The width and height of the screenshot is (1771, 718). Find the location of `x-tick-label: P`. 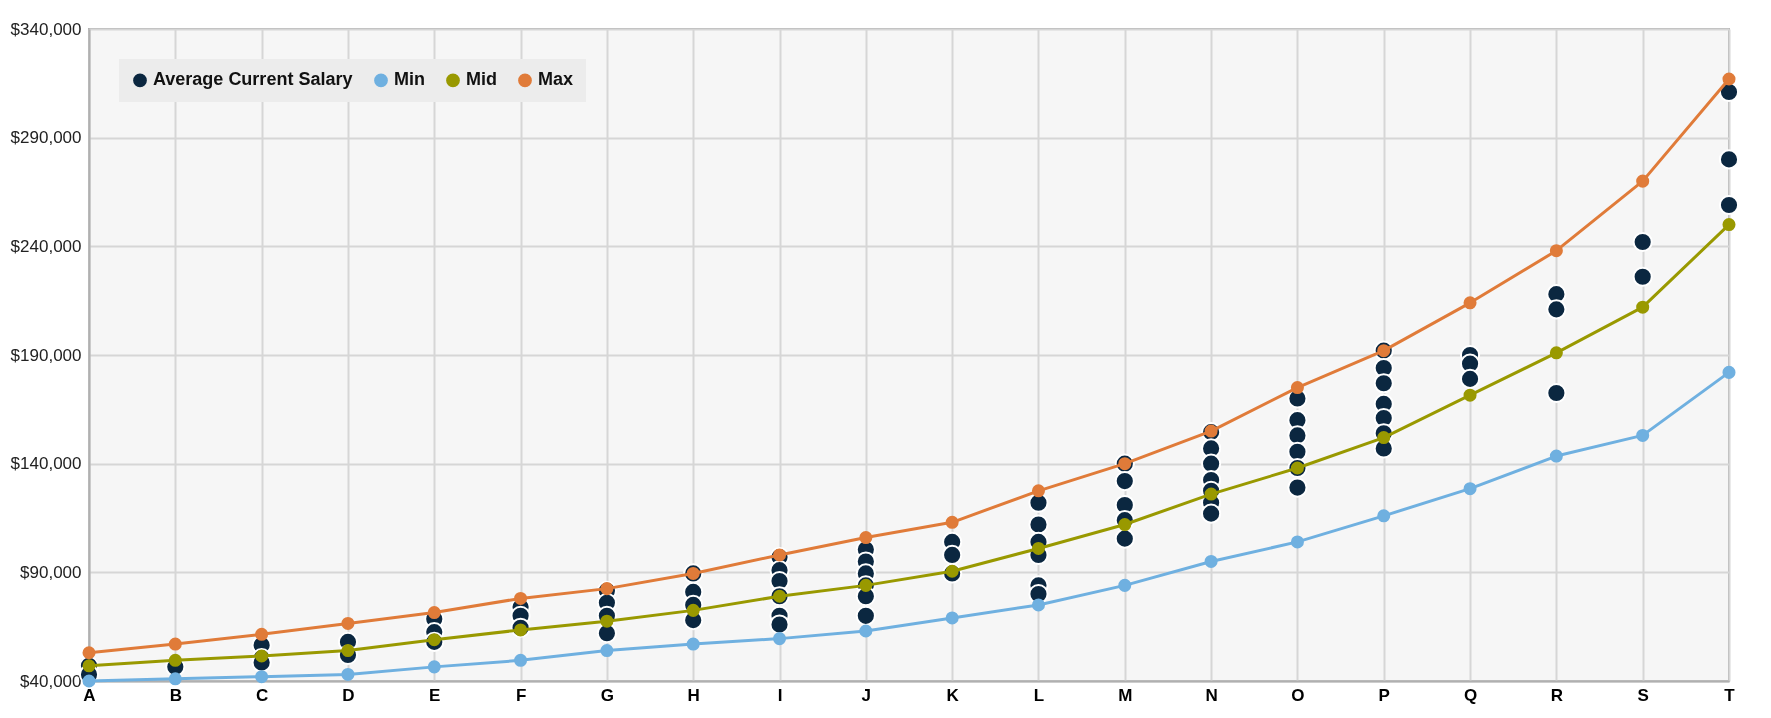

x-tick-label: P is located at coordinates (1384, 695).